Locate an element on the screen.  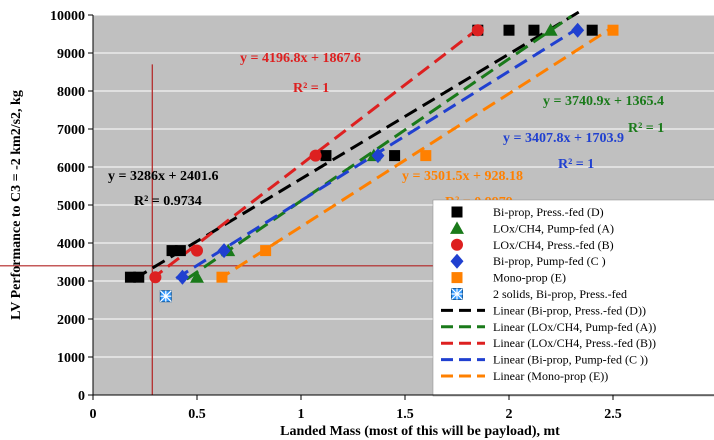
y-axis-title: LV Performance to C3 = -2 km2/s2, kg is located at coordinates (16, 205).